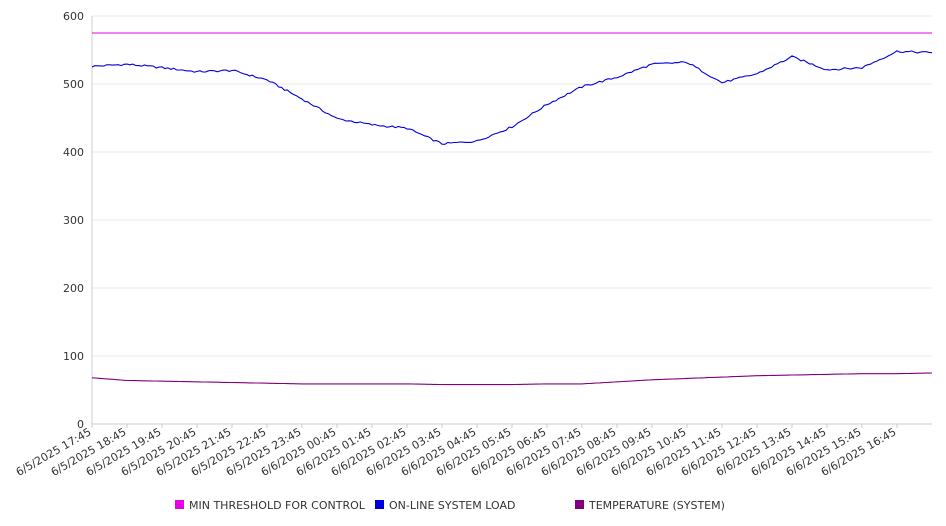 The height and width of the screenshot is (526, 946). What do you see at coordinates (73, 16) in the screenshot?
I see `y-tick-label: 600` at bounding box center [73, 16].